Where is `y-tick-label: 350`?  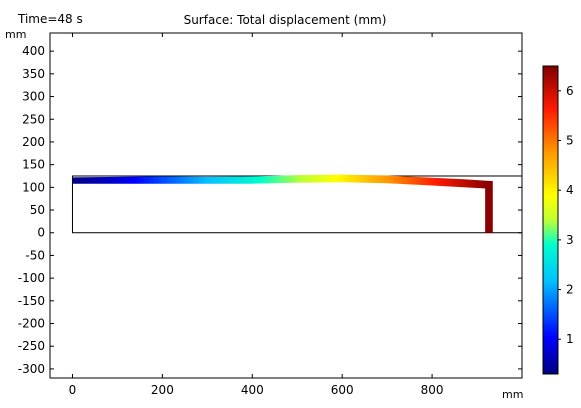 y-tick-label: 350 is located at coordinates (33, 74).